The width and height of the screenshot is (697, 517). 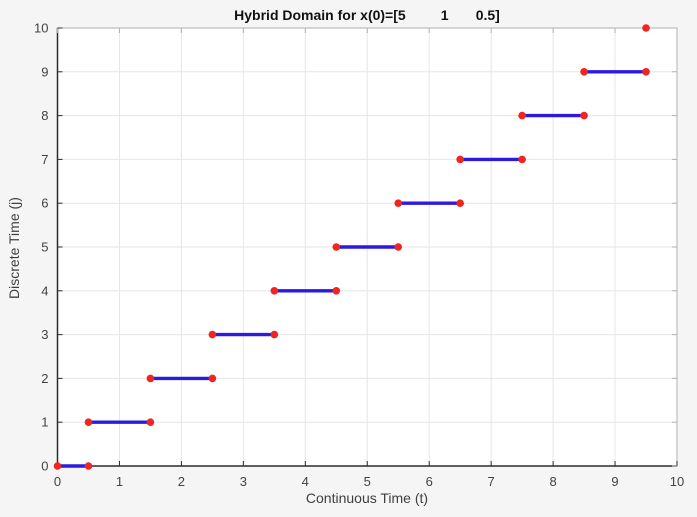 What do you see at coordinates (367, 498) in the screenshot?
I see `x-axis-label: Continuous Time (t)` at bounding box center [367, 498].